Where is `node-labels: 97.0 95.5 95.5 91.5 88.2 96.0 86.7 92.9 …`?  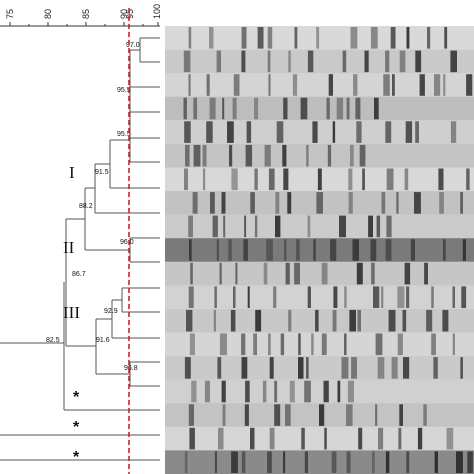
node-labels: 97.0 95.5 95.5 91.5 88.2 96.0 86.7 92.9 … is located at coordinates (93, 207).